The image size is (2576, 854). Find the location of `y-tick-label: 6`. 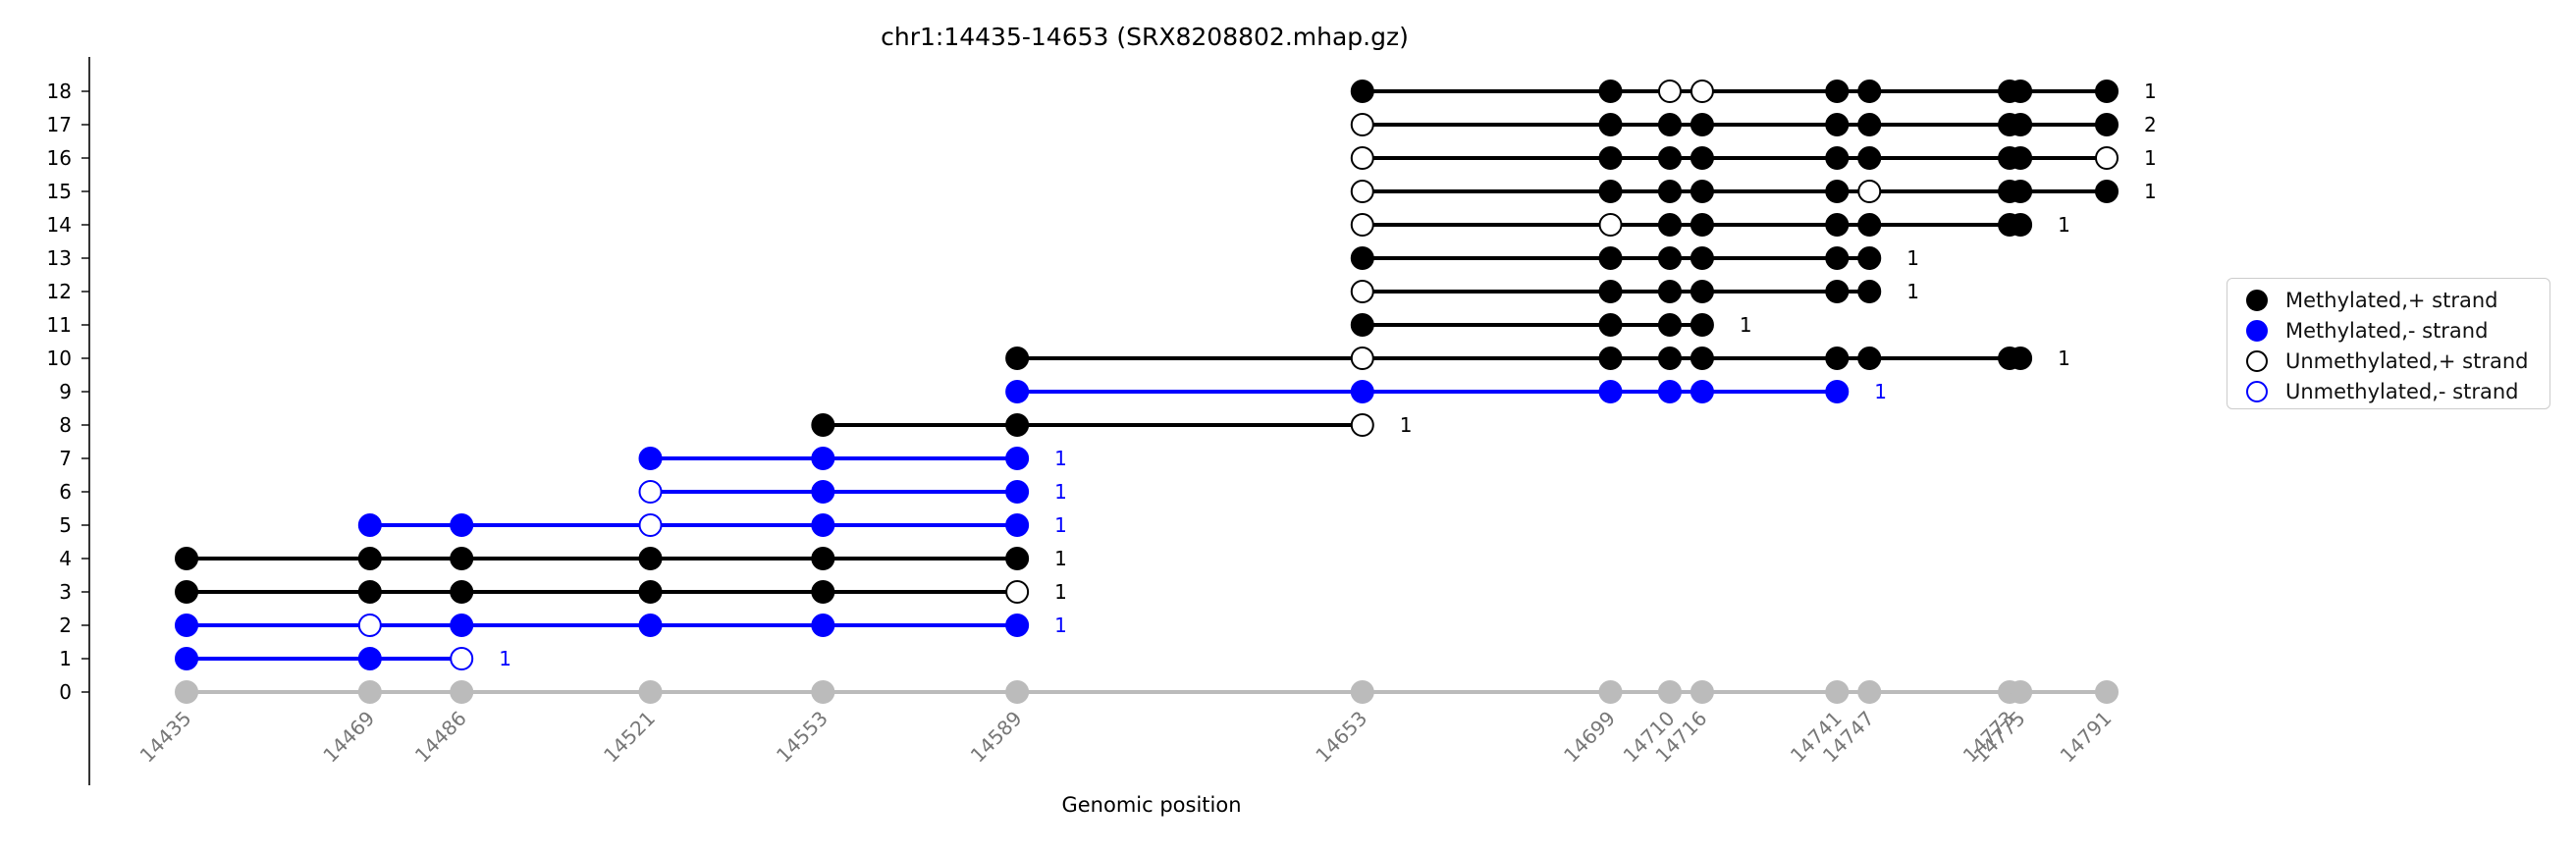

y-tick-label: 6 is located at coordinates (65, 492).